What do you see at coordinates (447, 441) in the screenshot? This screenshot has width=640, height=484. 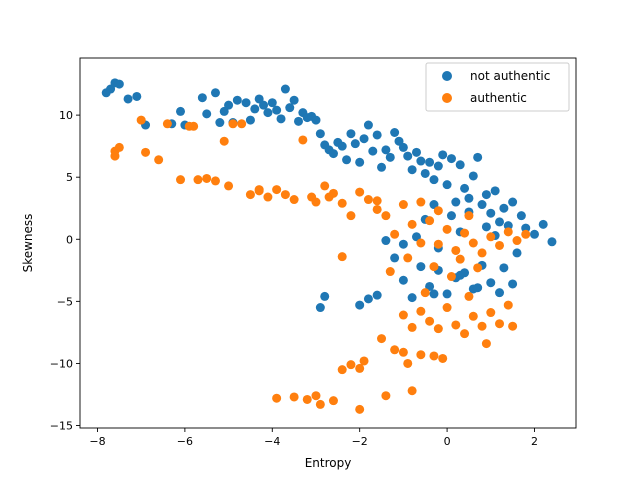 I see `x-tick-label: 0` at bounding box center [447, 441].